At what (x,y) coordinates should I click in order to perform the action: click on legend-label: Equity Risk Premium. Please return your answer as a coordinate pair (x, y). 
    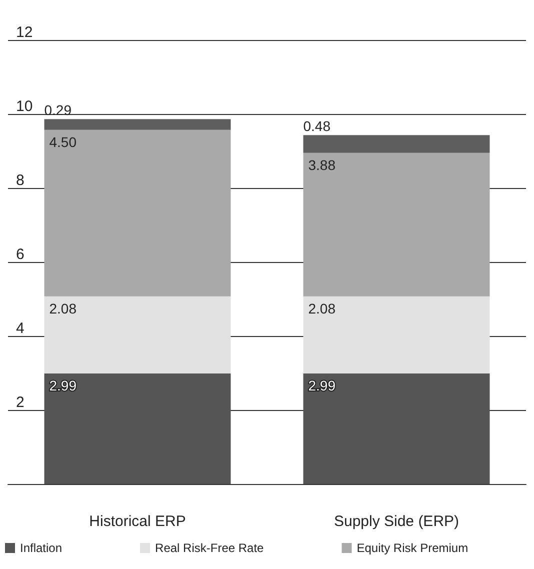
    Looking at the image, I should click on (412, 548).